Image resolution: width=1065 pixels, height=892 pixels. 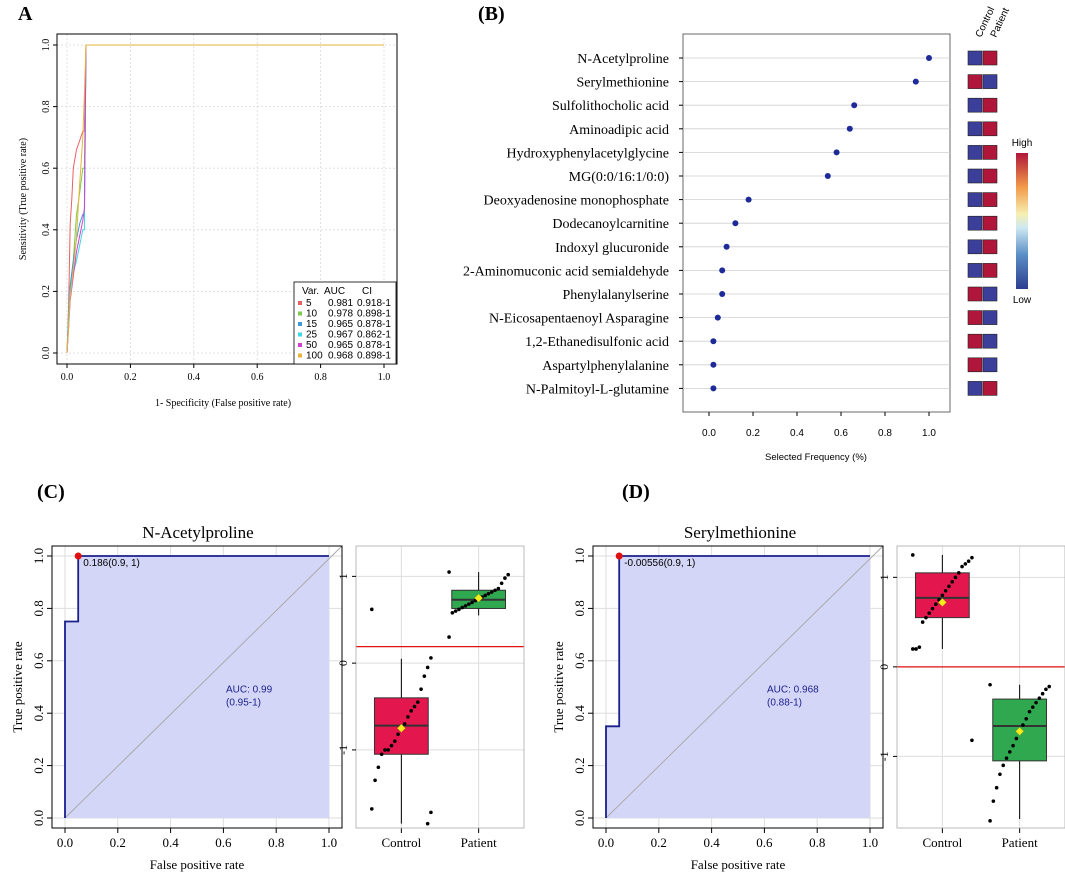 What do you see at coordinates (17, 686) in the screenshot?
I see `panel-c-ylabel: True positive rate` at bounding box center [17, 686].